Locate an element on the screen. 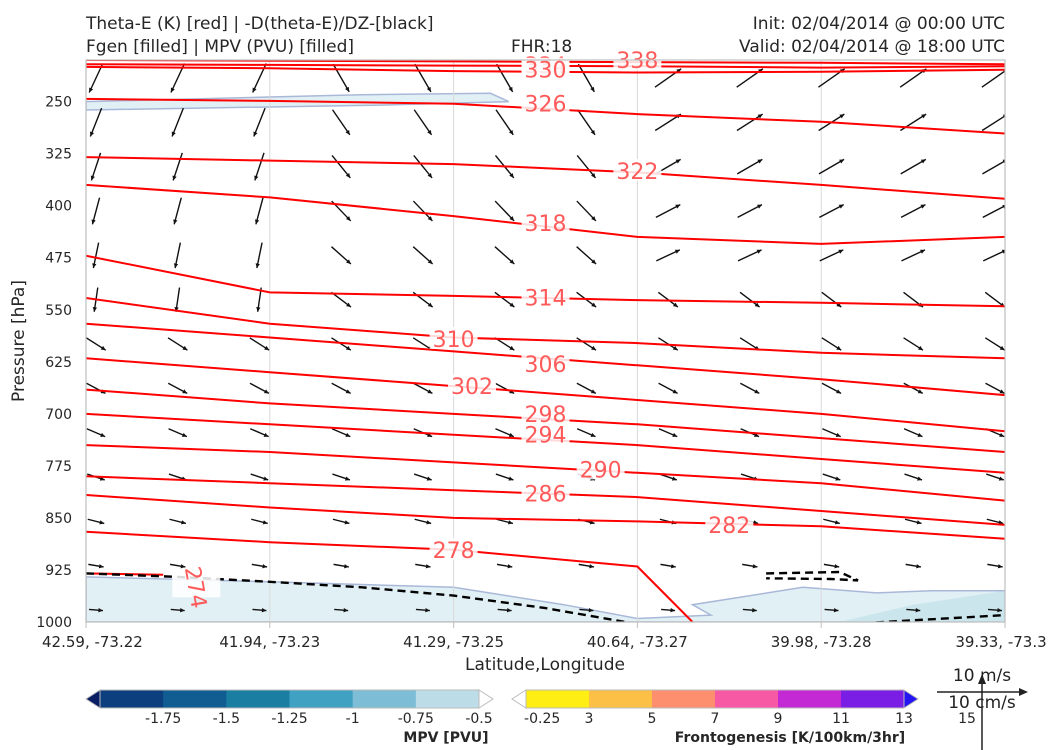 This screenshot has height=750, width=1050. forecast-hour: FHR:18 is located at coordinates (542, 47).